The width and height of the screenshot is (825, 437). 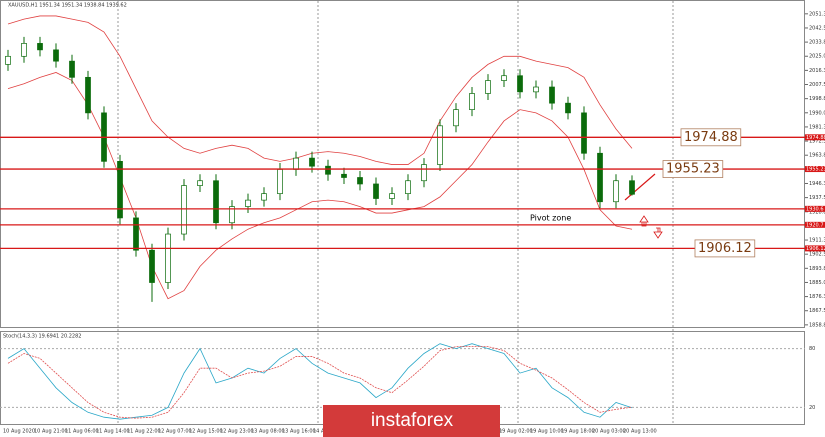 What do you see at coordinates (817, 28) in the screenshot?
I see `y-tick-label: 2042.55` at bounding box center [817, 28].